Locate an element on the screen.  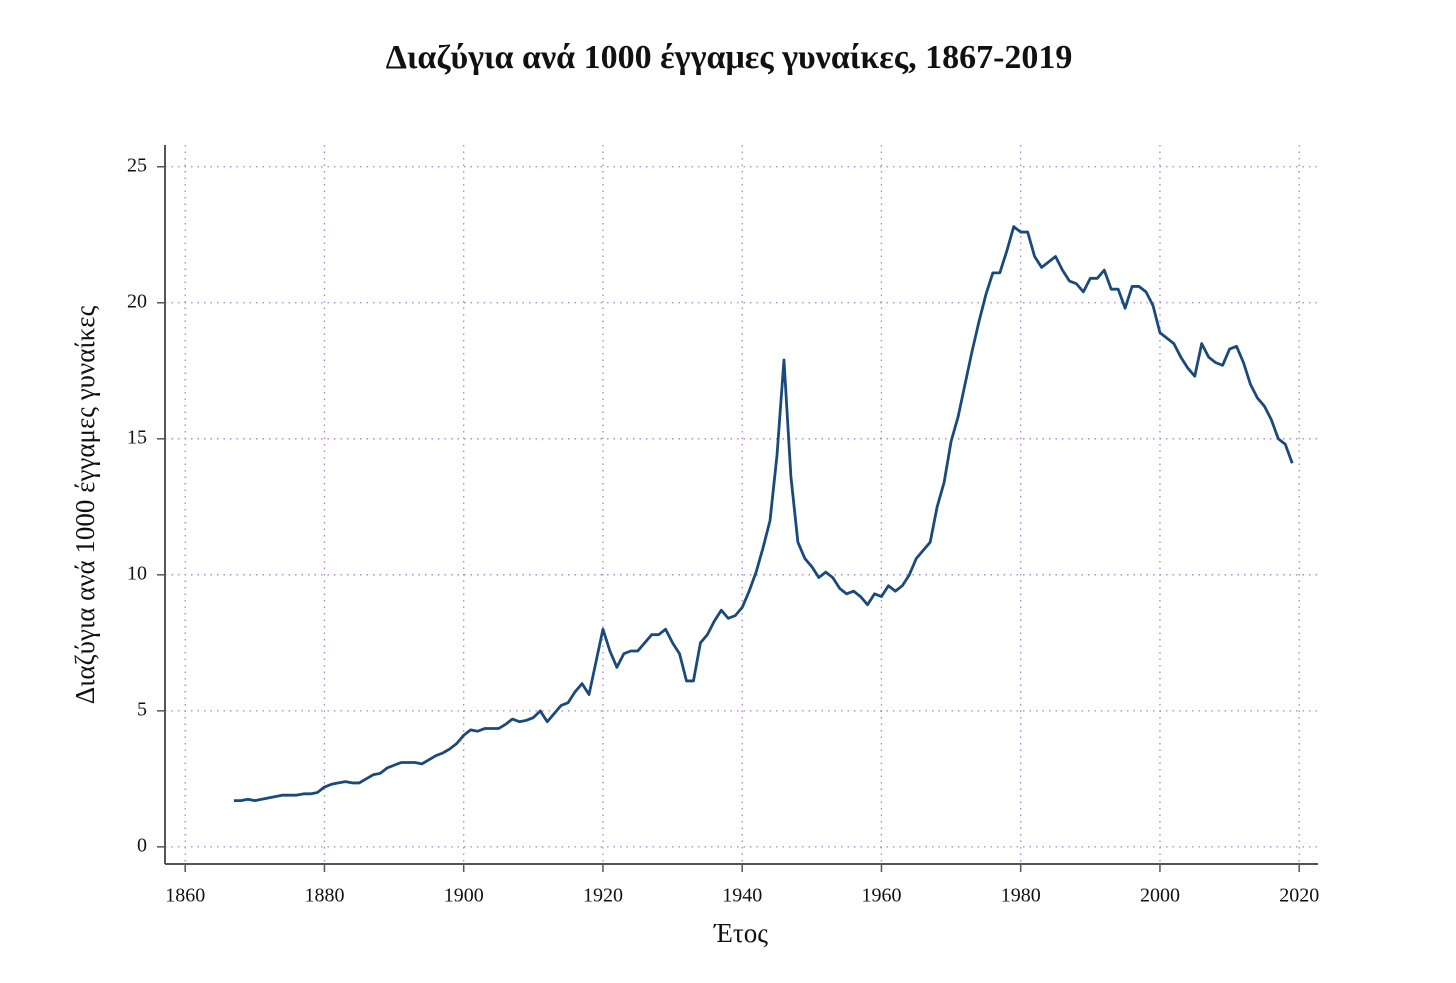
x-tick-label: 1960 is located at coordinates (881, 896).